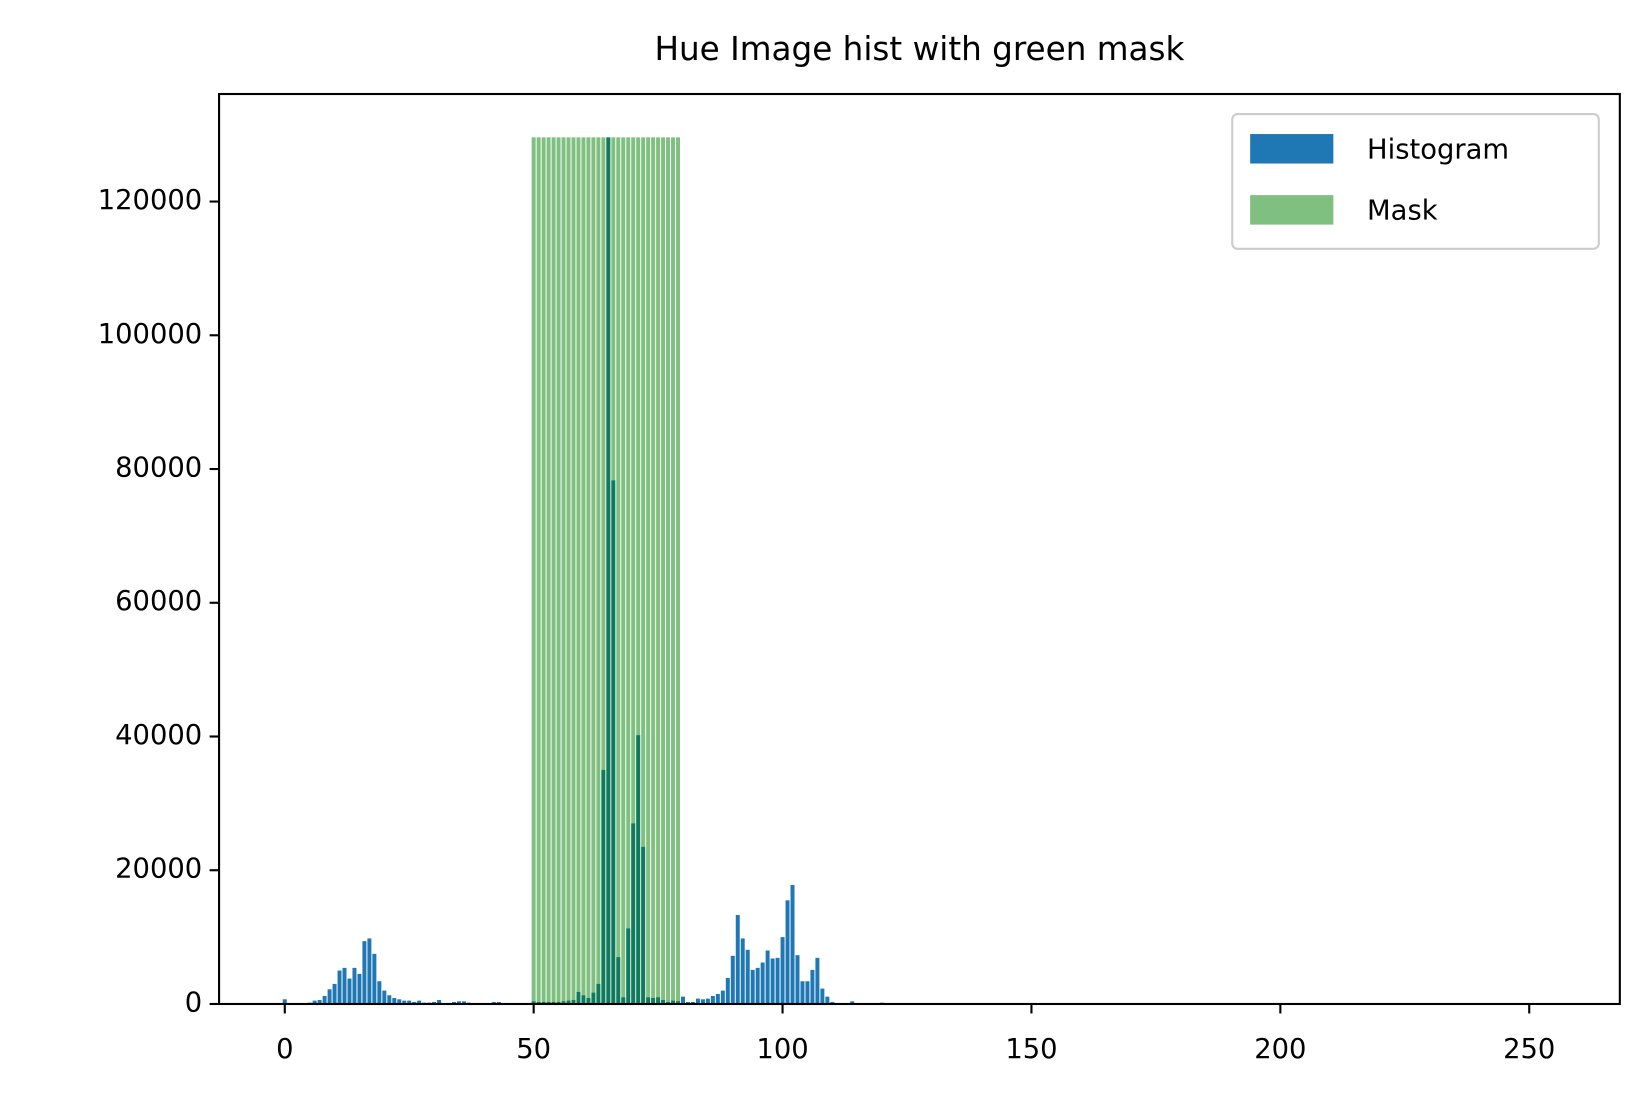 The width and height of the screenshot is (1643, 1098). I want to click on legend-label: Mask, so click(1402, 210).